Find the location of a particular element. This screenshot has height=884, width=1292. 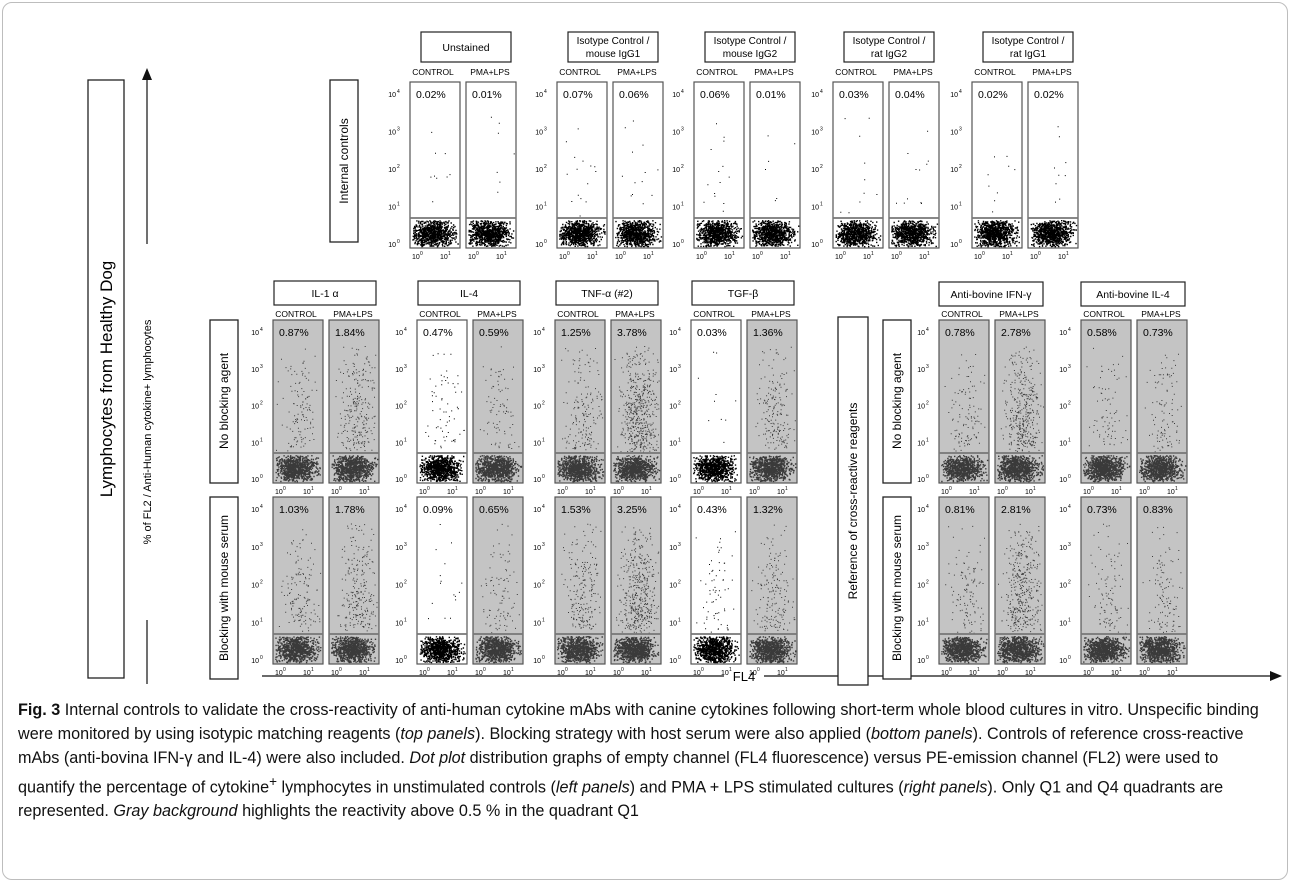

top-group-0-col-control: CONTROL is located at coordinates (433, 72).